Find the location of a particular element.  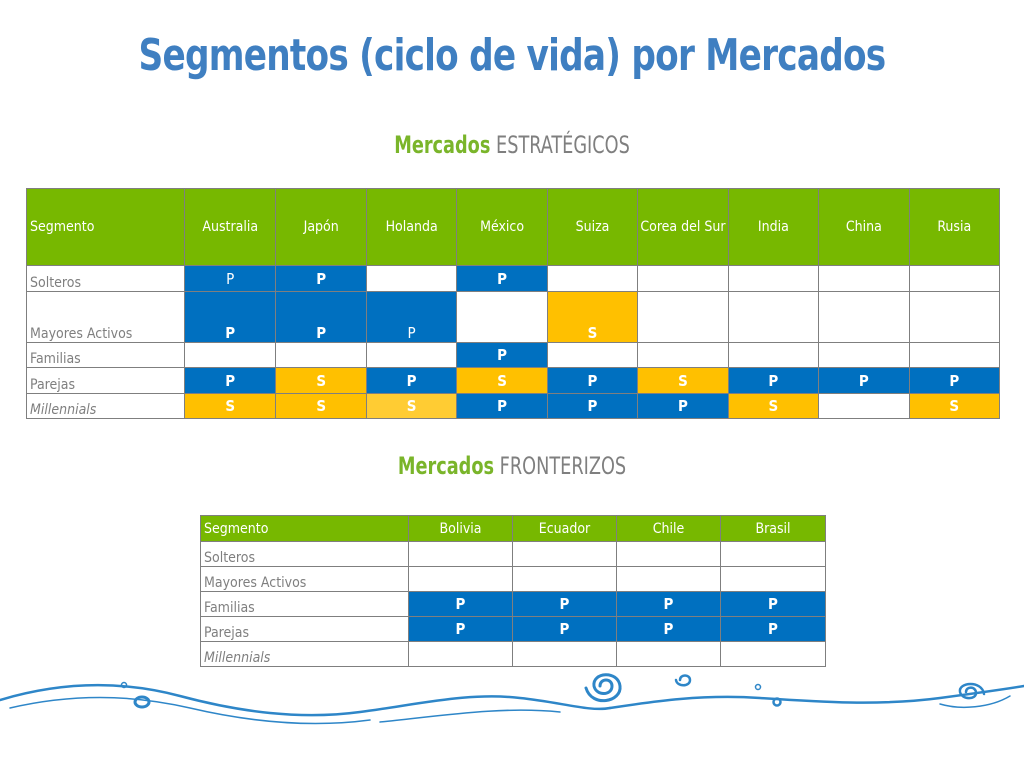

table-row: Mayores Activos is located at coordinates (513, 579).